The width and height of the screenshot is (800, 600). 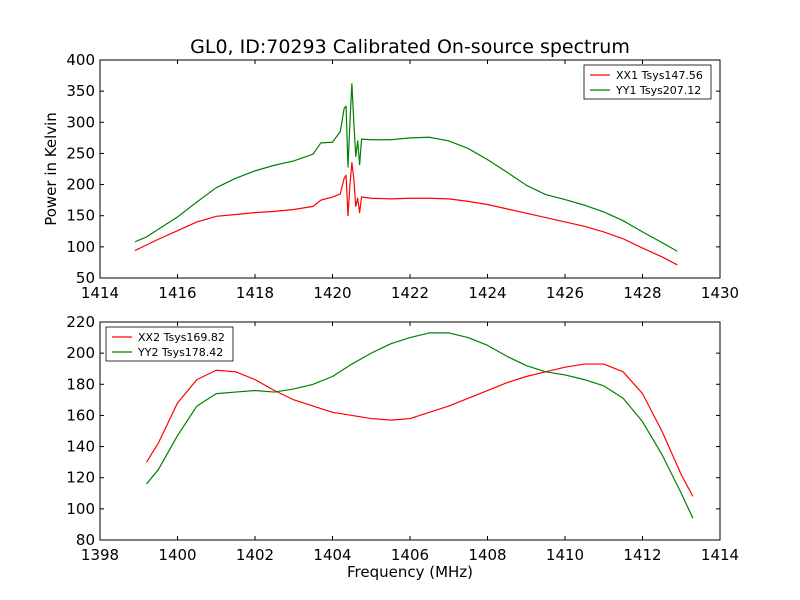 What do you see at coordinates (565, 293) in the screenshot?
I see `x-tick-label: 1426` at bounding box center [565, 293].